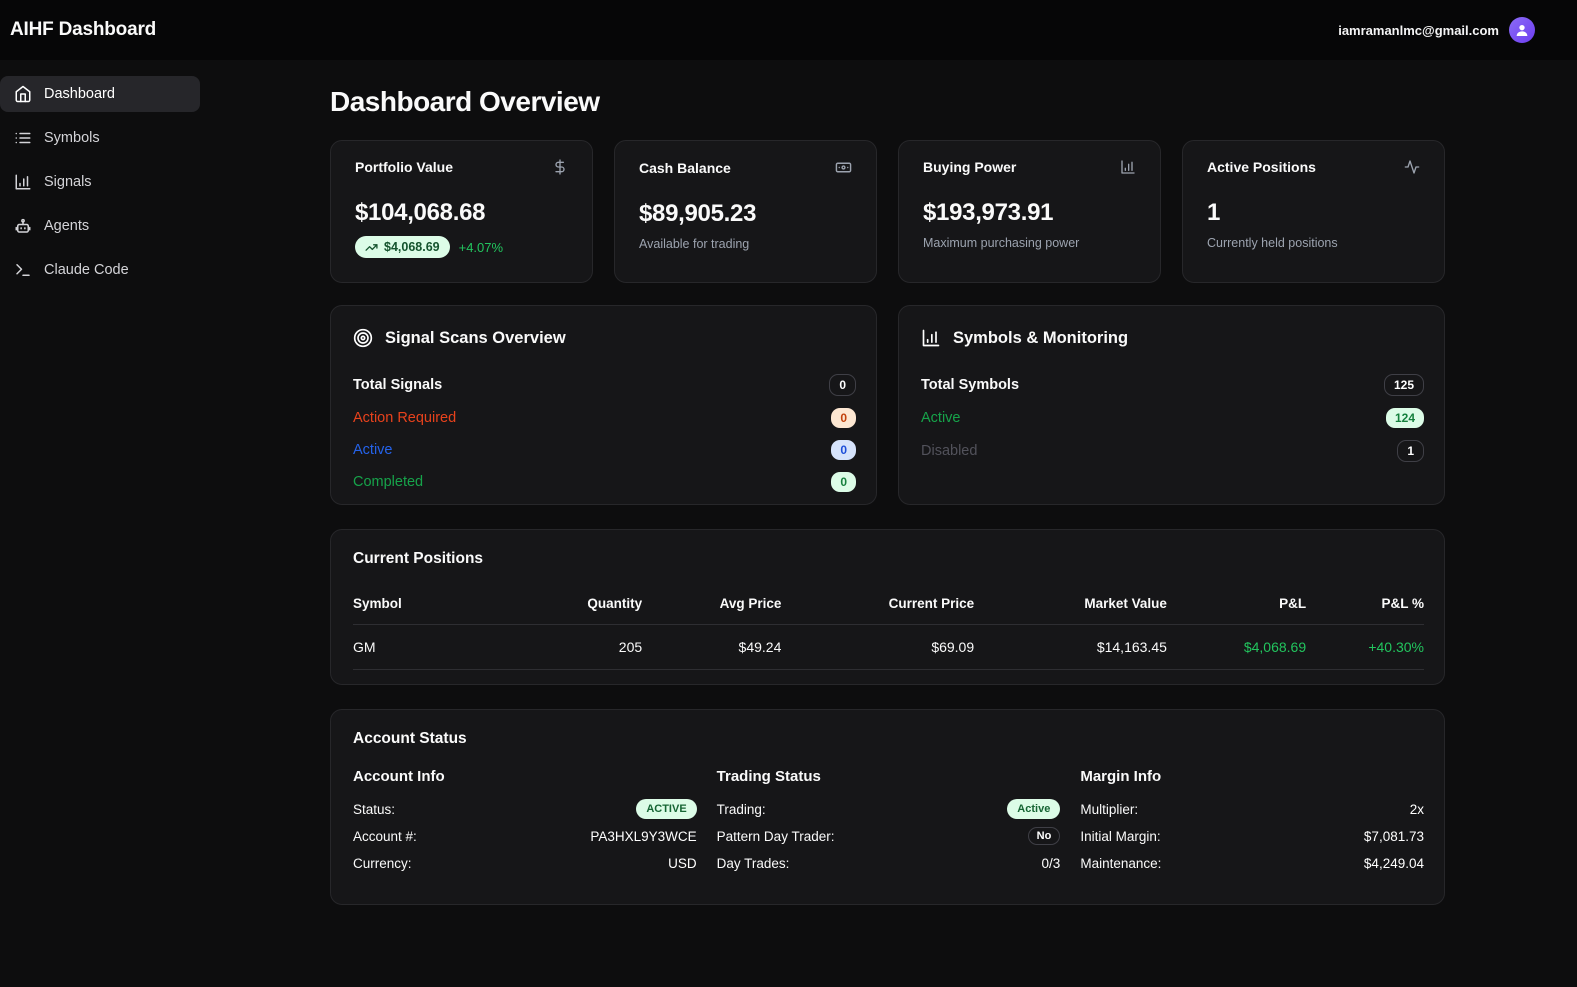  Describe the element at coordinates (1051, 863) in the screenshot. I see `day-trades-value: 0/3` at that location.